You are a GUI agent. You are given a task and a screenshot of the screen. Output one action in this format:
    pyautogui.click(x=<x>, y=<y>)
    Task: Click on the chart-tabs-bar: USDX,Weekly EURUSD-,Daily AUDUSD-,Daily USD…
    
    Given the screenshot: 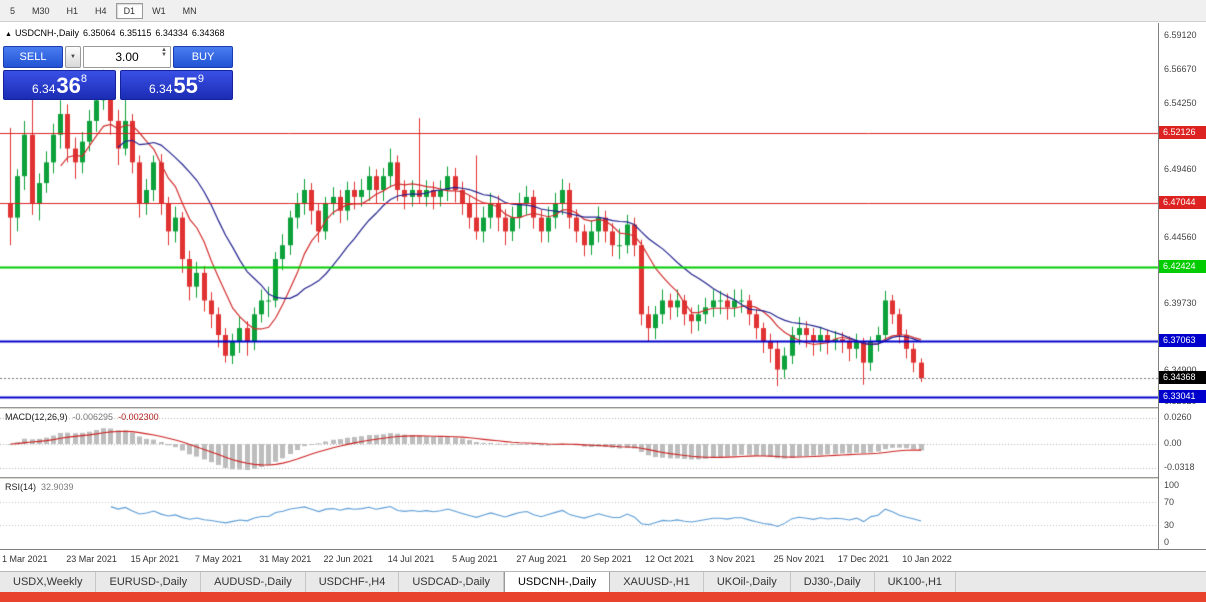 What is the action you would take?
    pyautogui.click(x=603, y=581)
    